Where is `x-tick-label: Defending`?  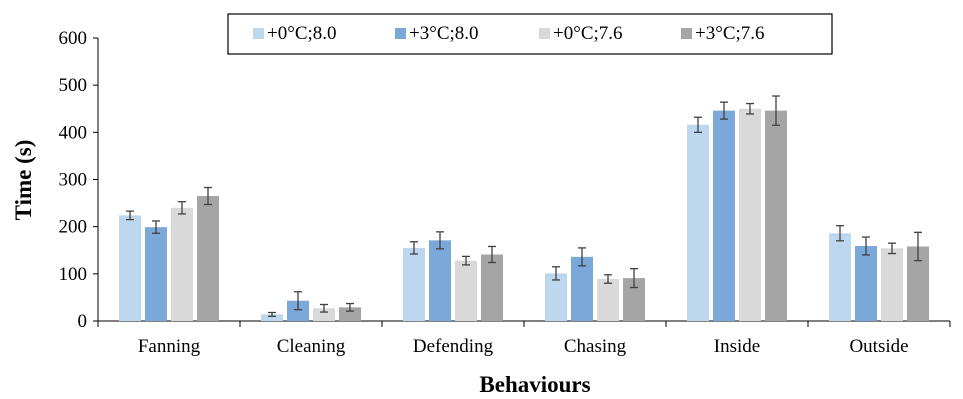
x-tick-label: Defending is located at coordinates (453, 346).